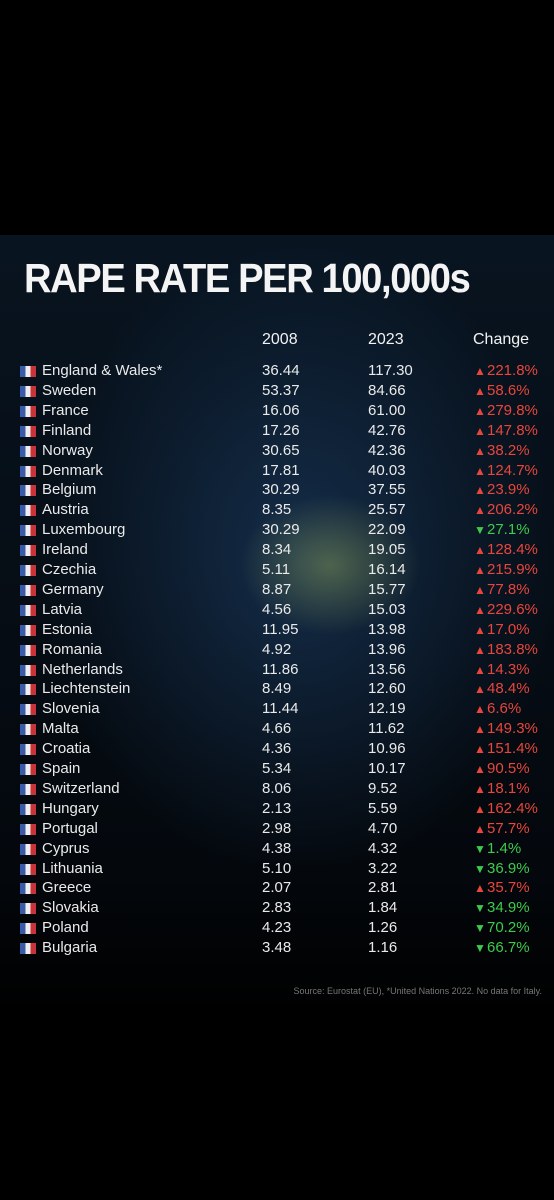  Describe the element at coordinates (70, 808) in the screenshot. I see `country: Hungary` at that location.